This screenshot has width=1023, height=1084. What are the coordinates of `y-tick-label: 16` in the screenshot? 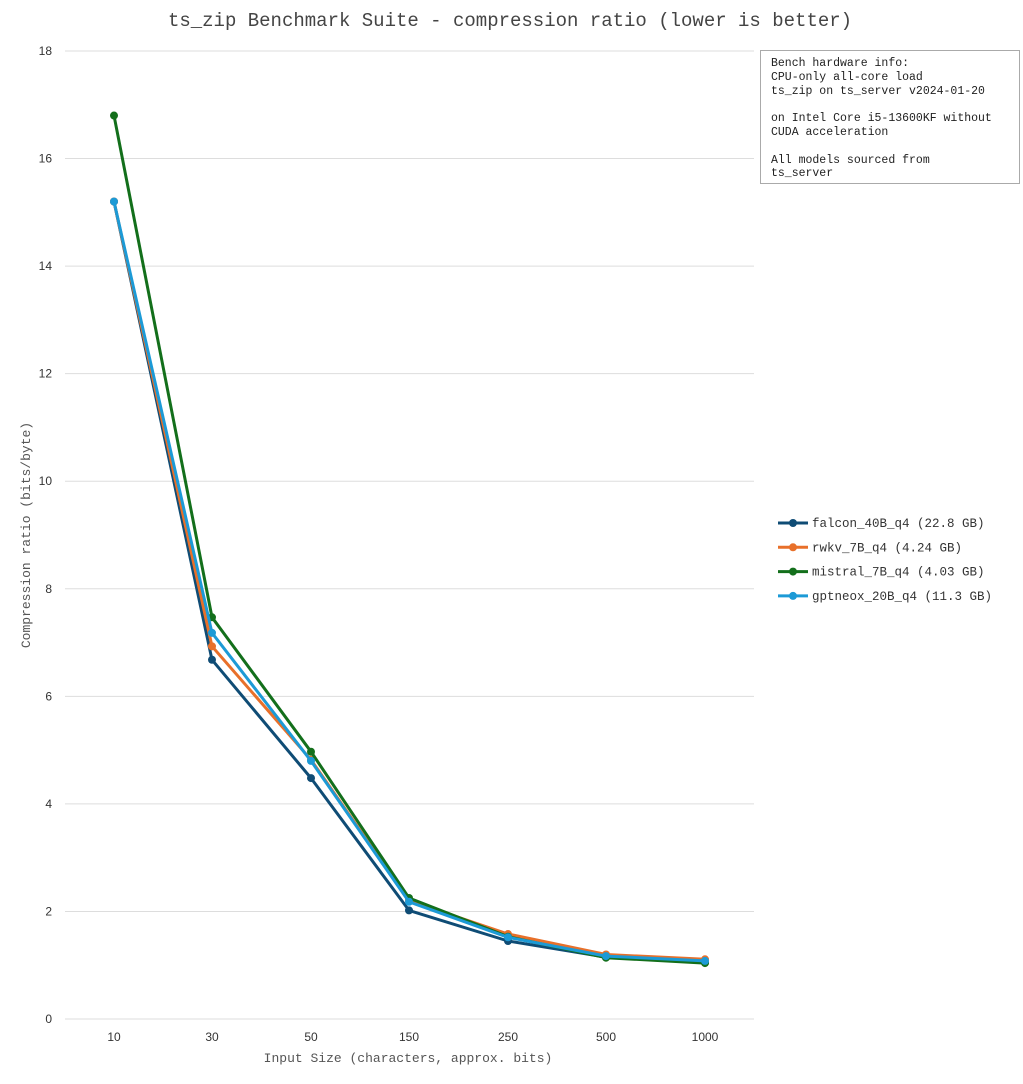 It's located at (46, 159).